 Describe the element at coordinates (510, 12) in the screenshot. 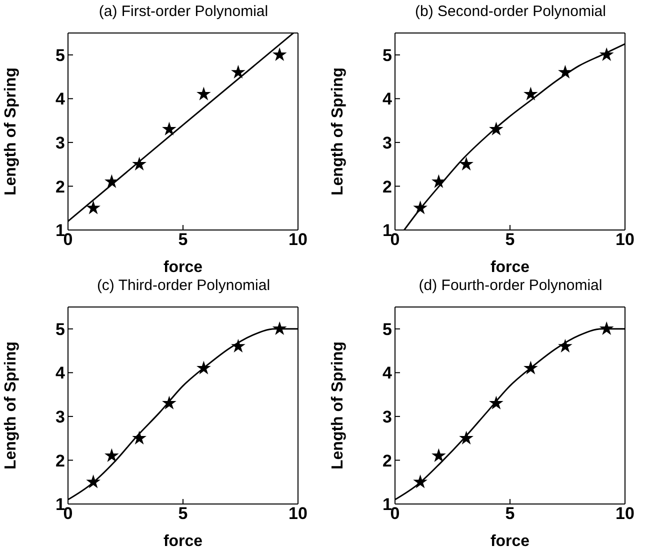

I see `chart-title: (b) Second-order Polynomial` at that location.